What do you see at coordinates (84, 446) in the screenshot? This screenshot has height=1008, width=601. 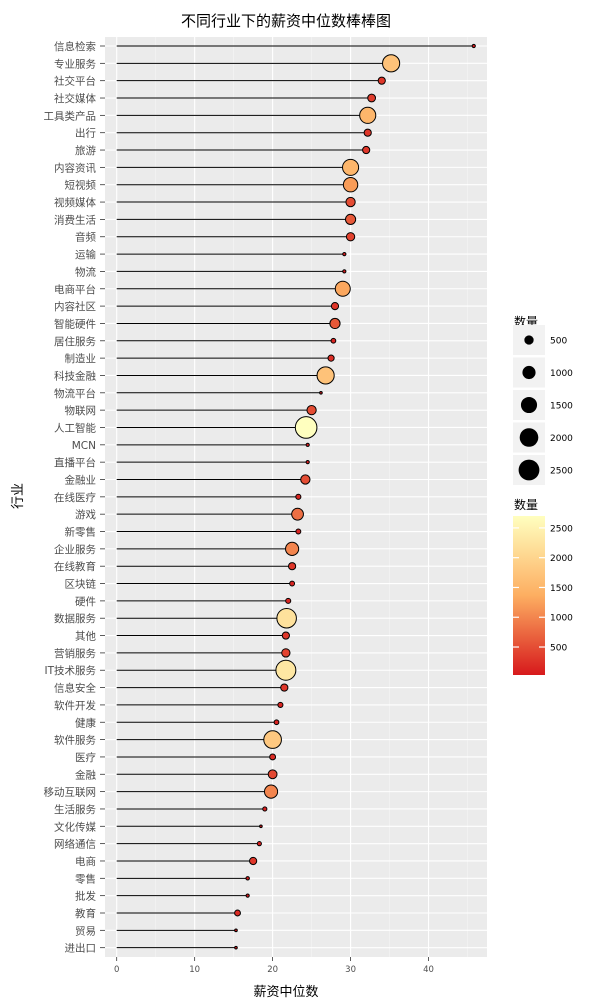 I see `y-tick-label: MCN` at bounding box center [84, 446].